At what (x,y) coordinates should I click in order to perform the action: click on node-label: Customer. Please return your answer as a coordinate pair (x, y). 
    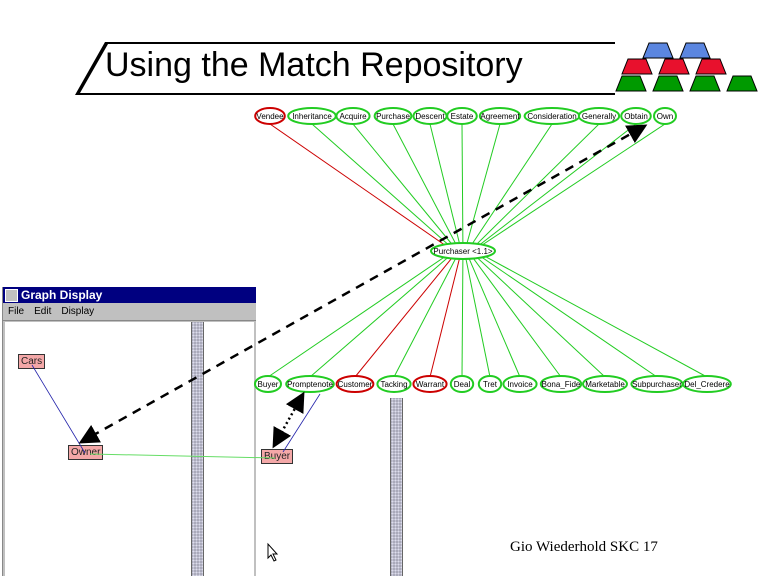
    Looking at the image, I should click on (355, 384).